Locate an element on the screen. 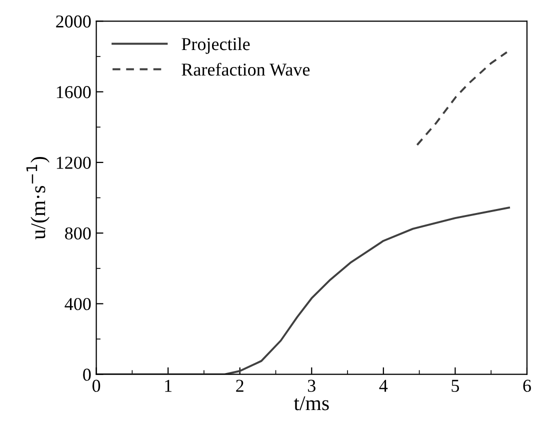 This screenshot has width=535, height=423. x-tick-label: 4 is located at coordinates (383, 386).